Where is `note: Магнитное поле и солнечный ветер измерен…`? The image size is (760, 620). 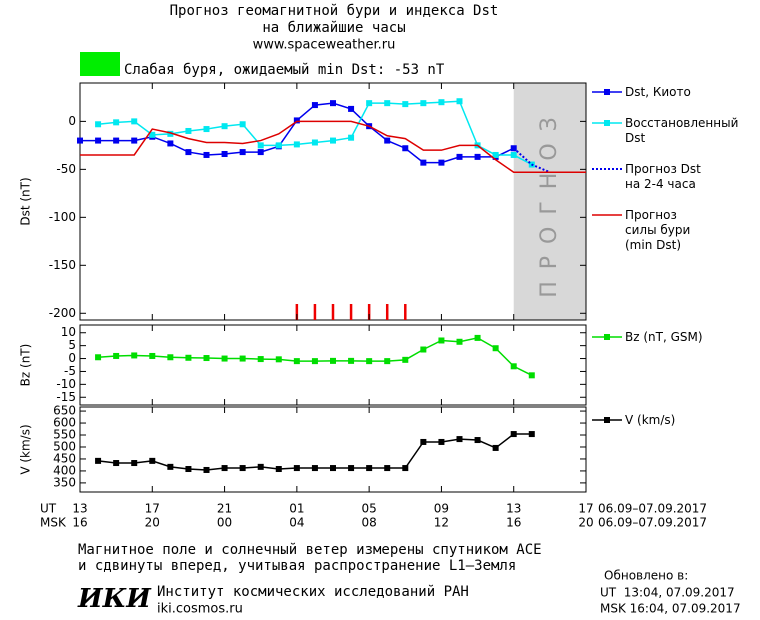
note: Магнитное поле и солнечный ветер измерен… is located at coordinates (310, 550).